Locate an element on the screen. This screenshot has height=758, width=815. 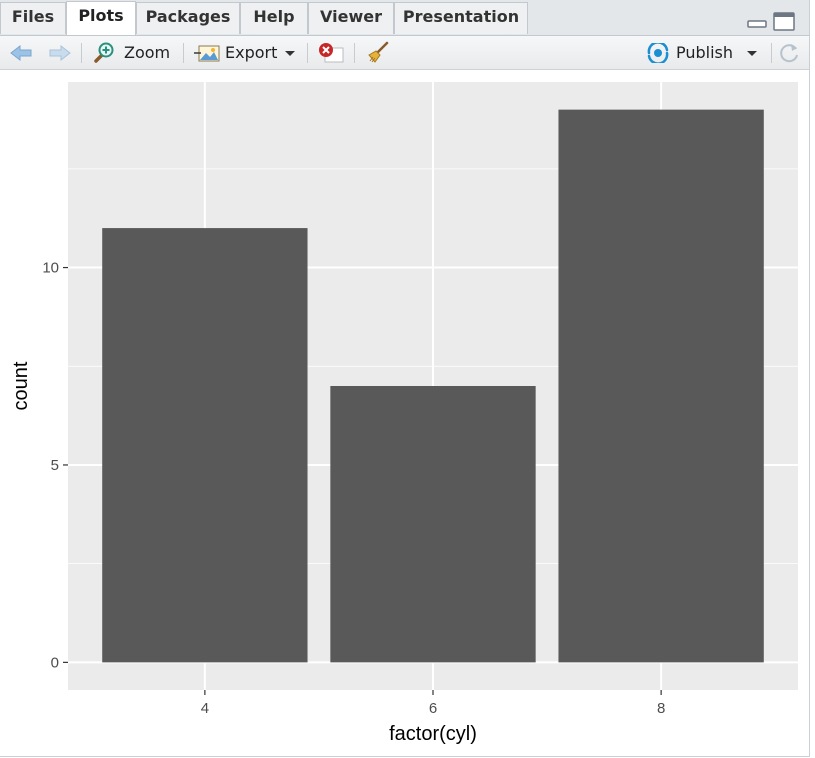
export-button: Export is located at coordinates (245, 52).